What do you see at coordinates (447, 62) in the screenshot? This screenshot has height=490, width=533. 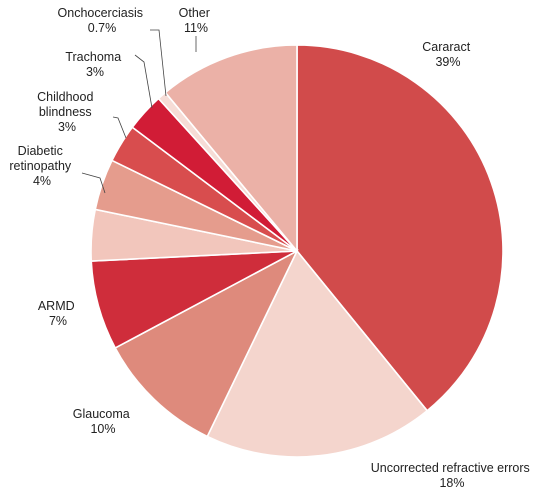 I see `label-cataract-pct: 39%` at bounding box center [447, 62].